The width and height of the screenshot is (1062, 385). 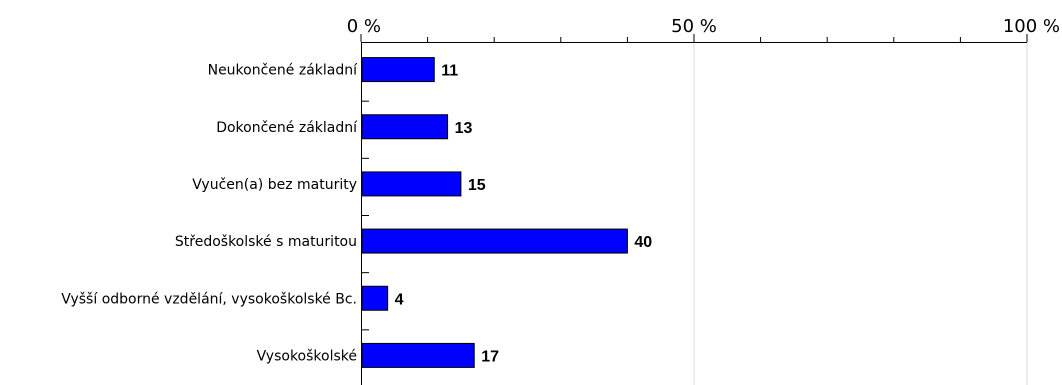 I want to click on value-label-3: 40, so click(x=643, y=242).